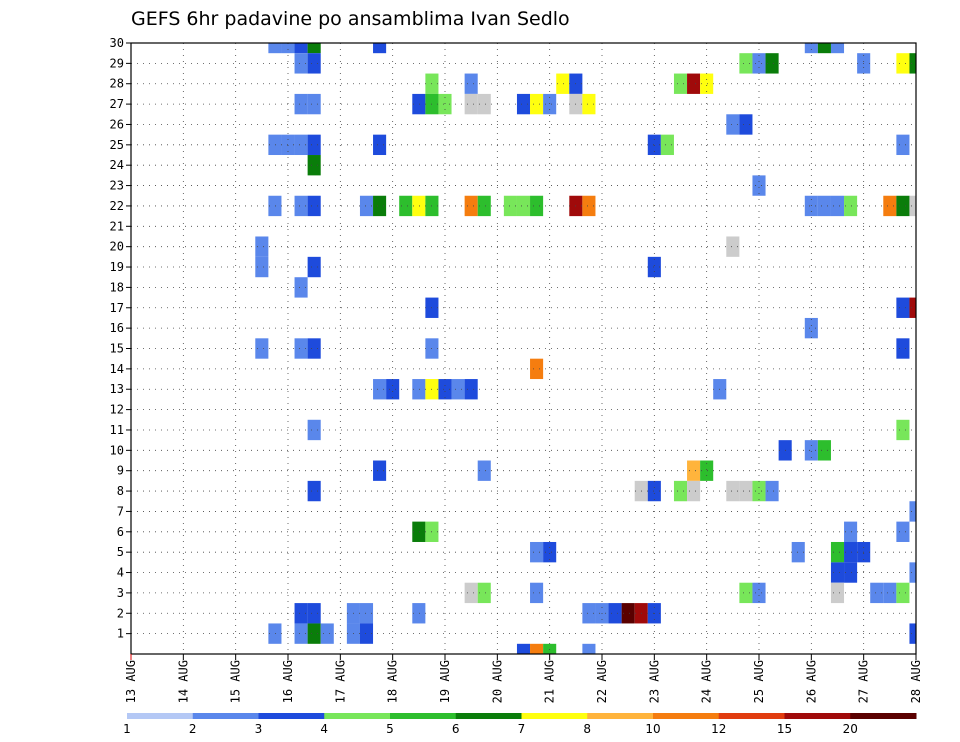 This screenshot has height=742, width=960. Describe the element at coordinates (117, 145) in the screenshot. I see `y-tick-label: 25` at that location.